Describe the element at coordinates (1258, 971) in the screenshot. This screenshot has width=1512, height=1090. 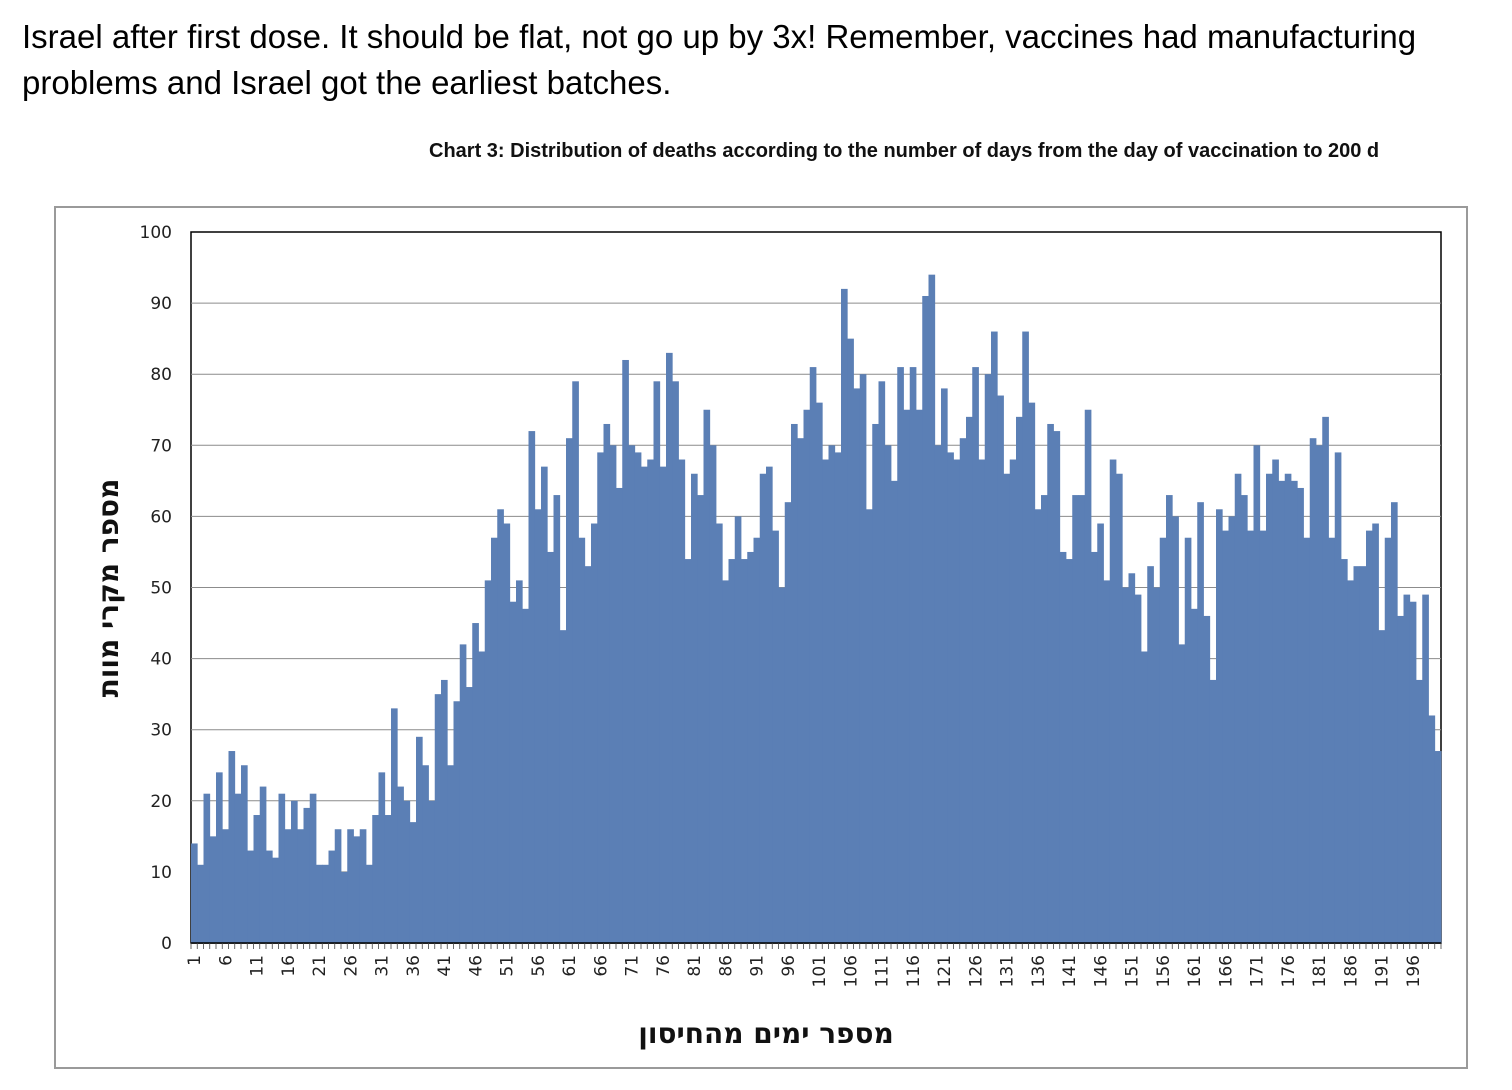
I see `x-tick-label: 171` at that location.